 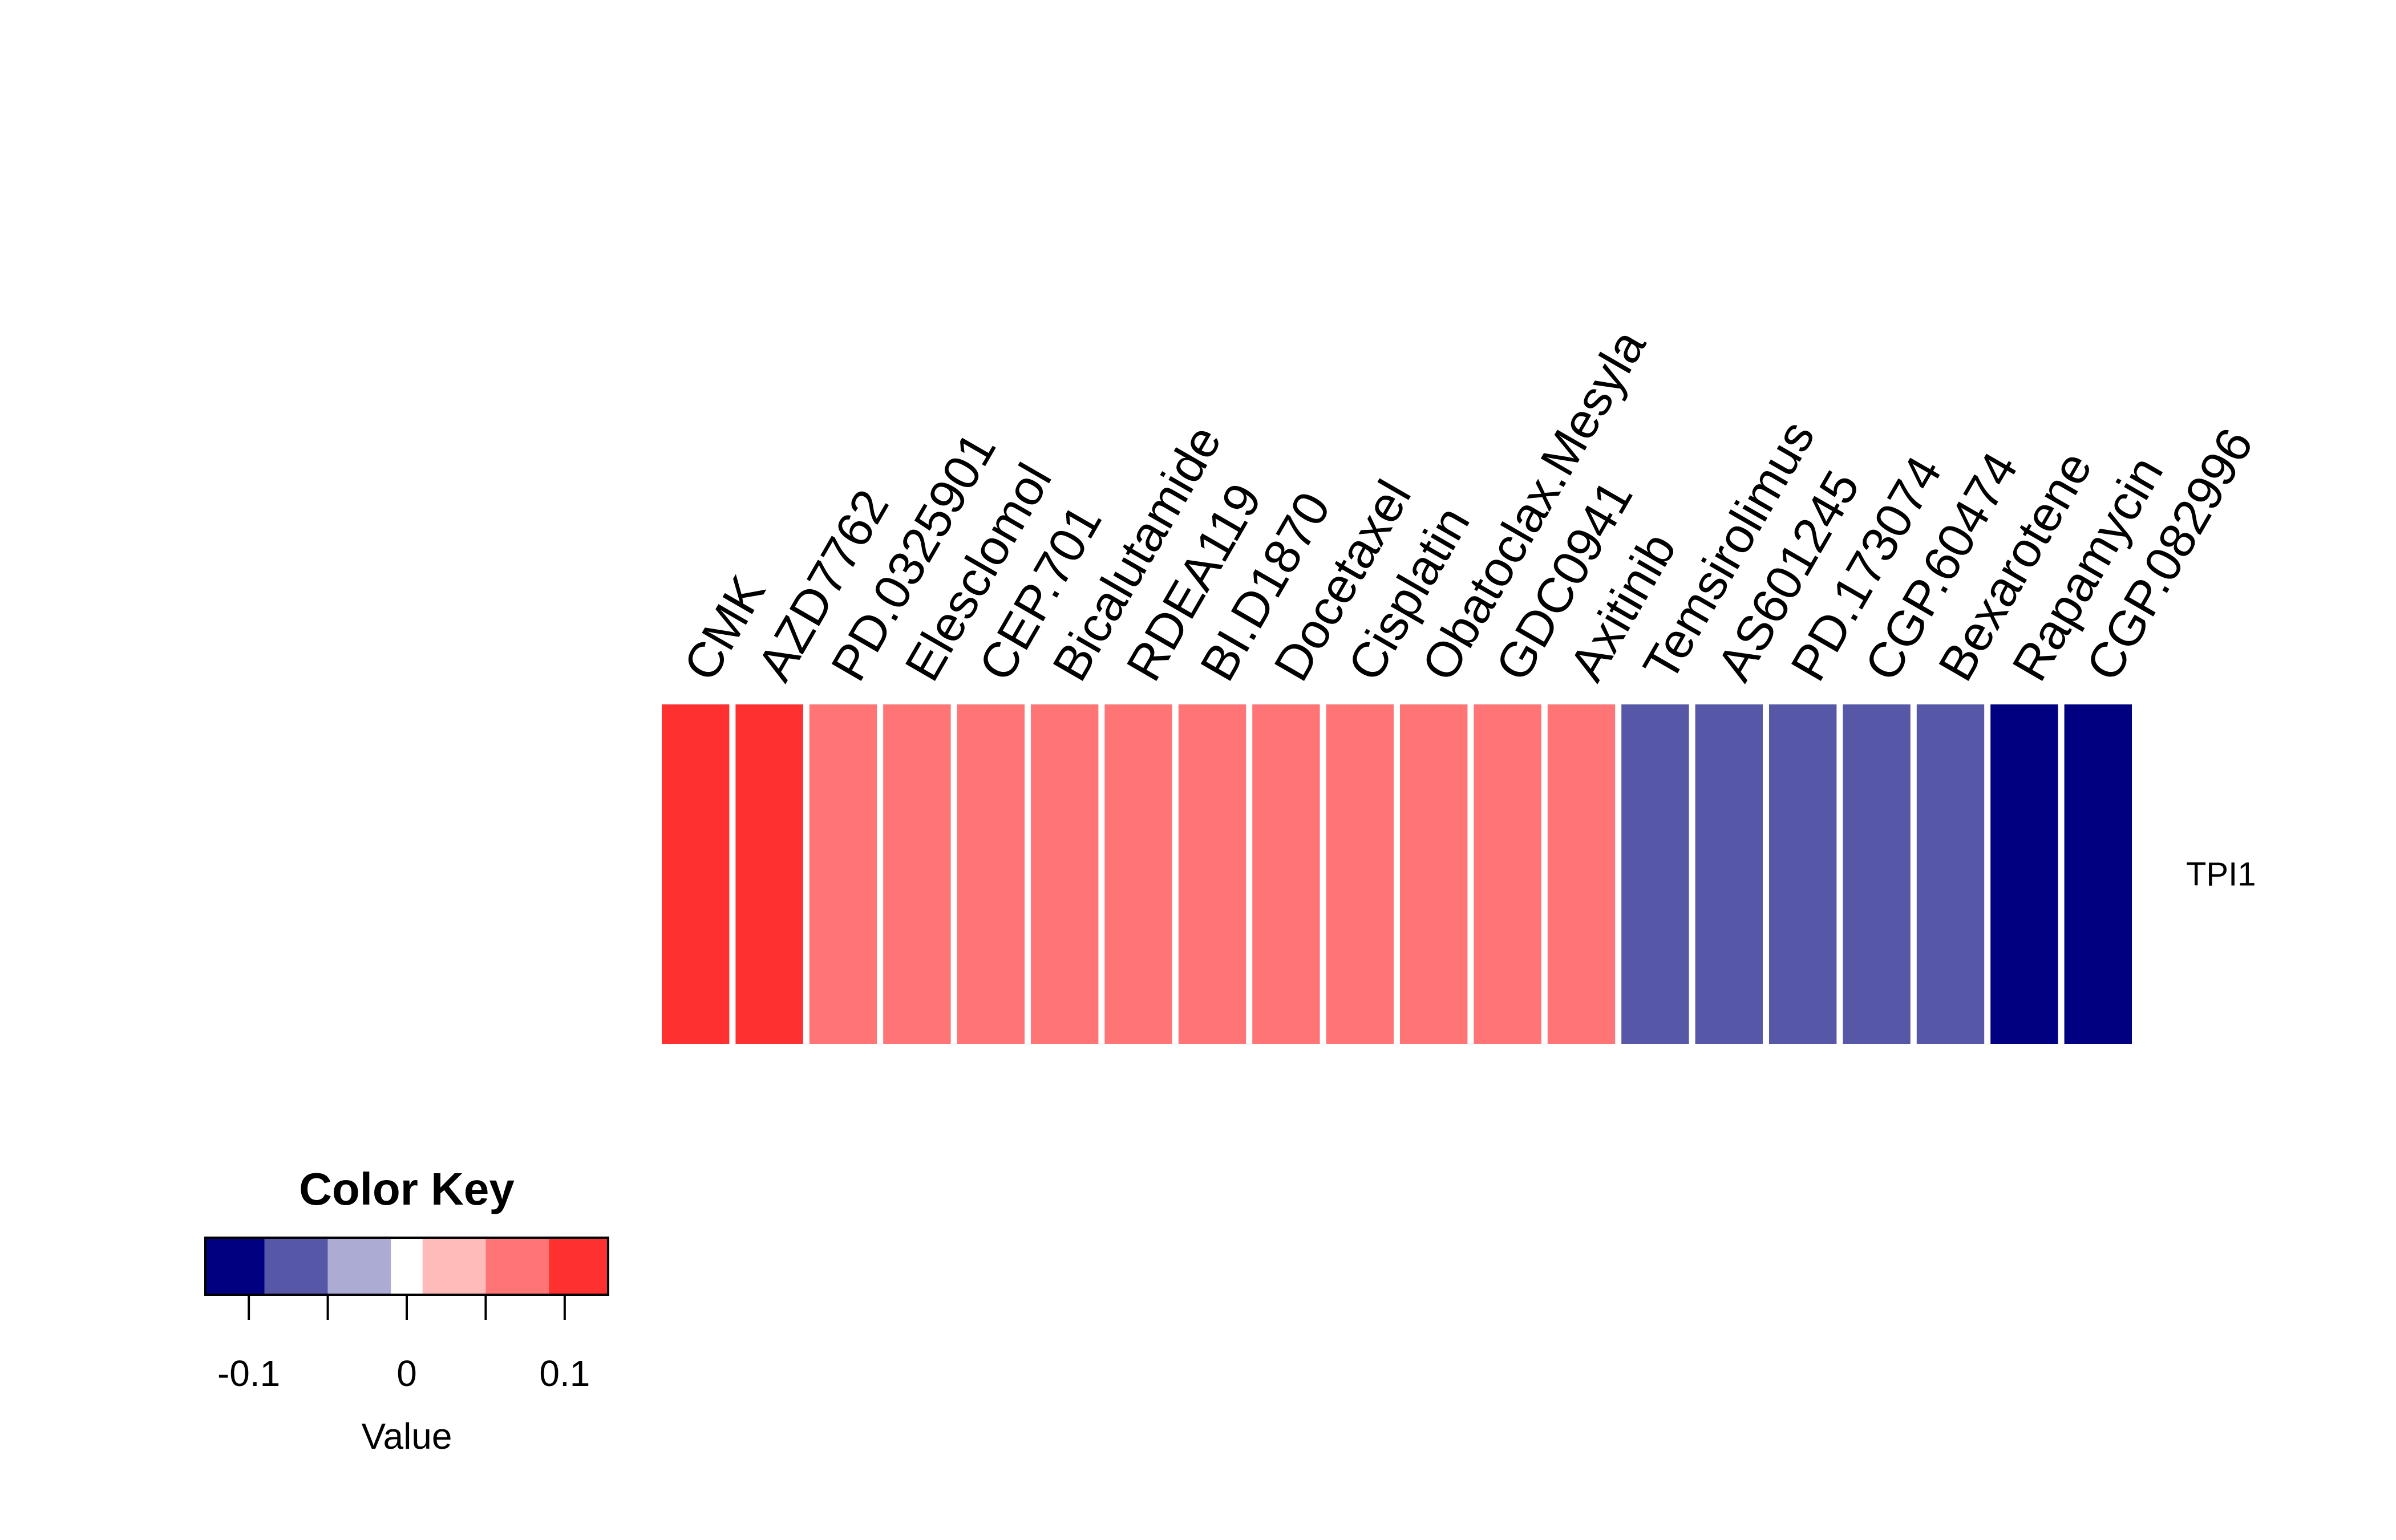 I want to click on color-key-ticks: -0.1 0 0.1, so click(x=403, y=1344).